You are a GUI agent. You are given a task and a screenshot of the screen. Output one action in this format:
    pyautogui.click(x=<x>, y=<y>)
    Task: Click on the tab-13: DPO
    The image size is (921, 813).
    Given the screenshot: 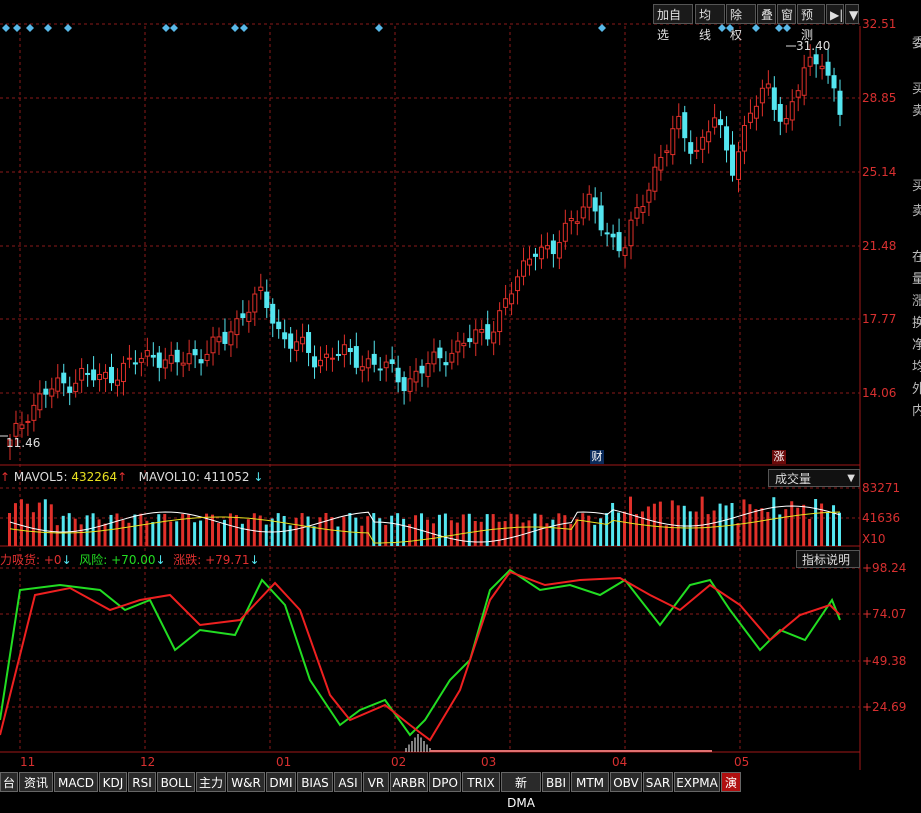 What is the action you would take?
    pyautogui.click(x=445, y=782)
    